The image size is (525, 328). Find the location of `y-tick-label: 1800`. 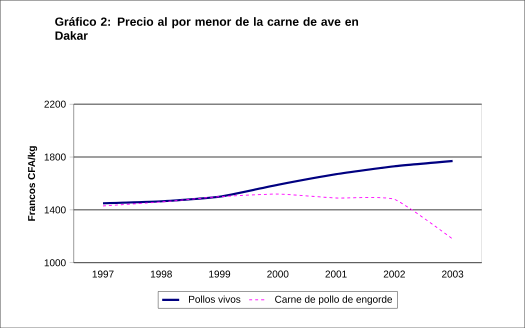

y-tick-label: 1800 is located at coordinates (55, 156).